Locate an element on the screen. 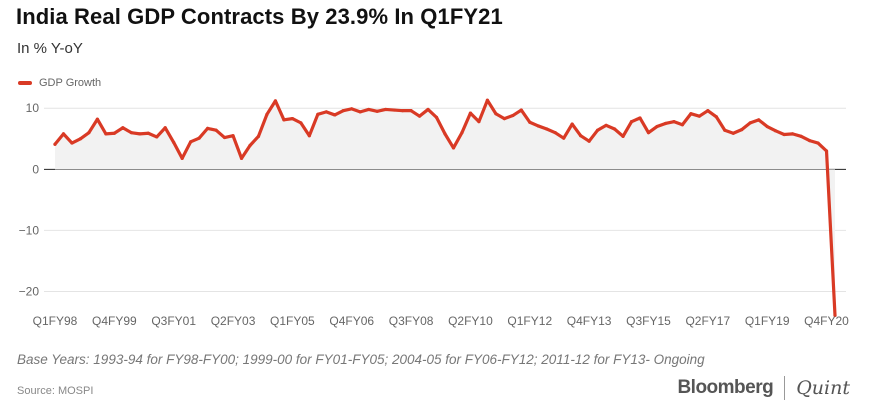 This screenshot has height=411, width=872. y-tick-label: 0 is located at coordinates (35, 169).